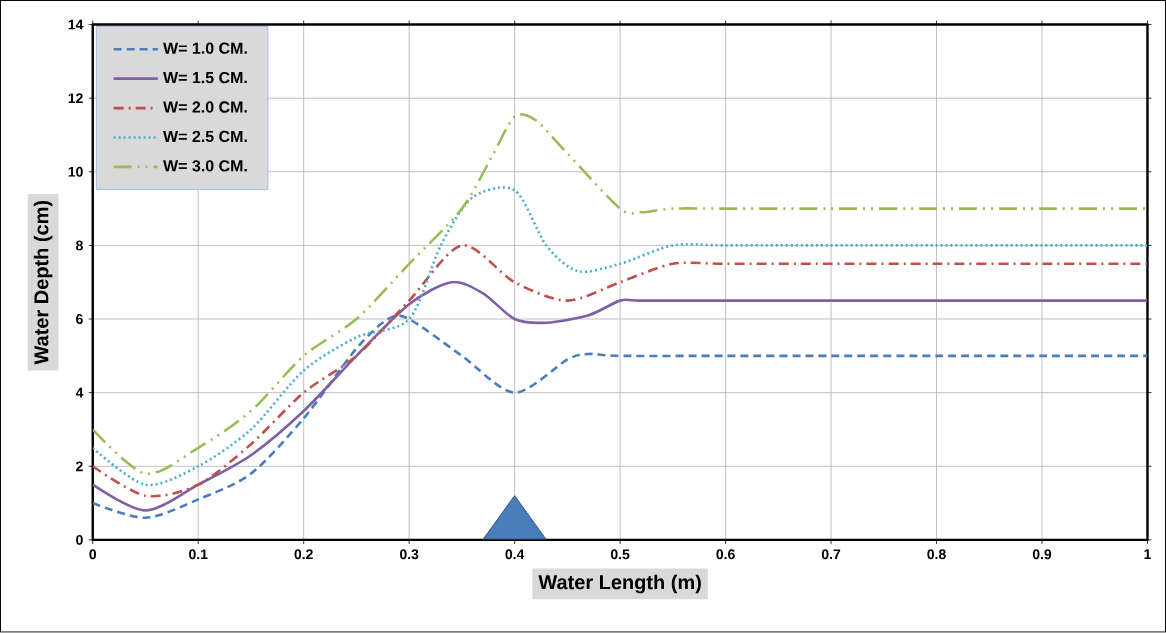  What do you see at coordinates (619, 584) in the screenshot?
I see `x-axis-title: Water Length (m)` at bounding box center [619, 584].